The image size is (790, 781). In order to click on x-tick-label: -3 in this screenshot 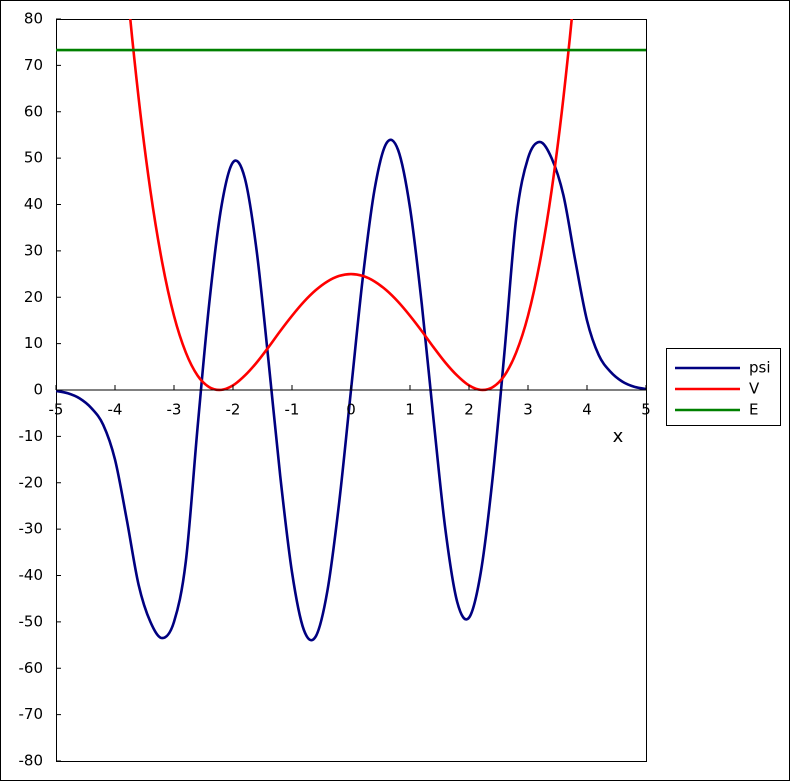, I will do `click(174, 410)`.